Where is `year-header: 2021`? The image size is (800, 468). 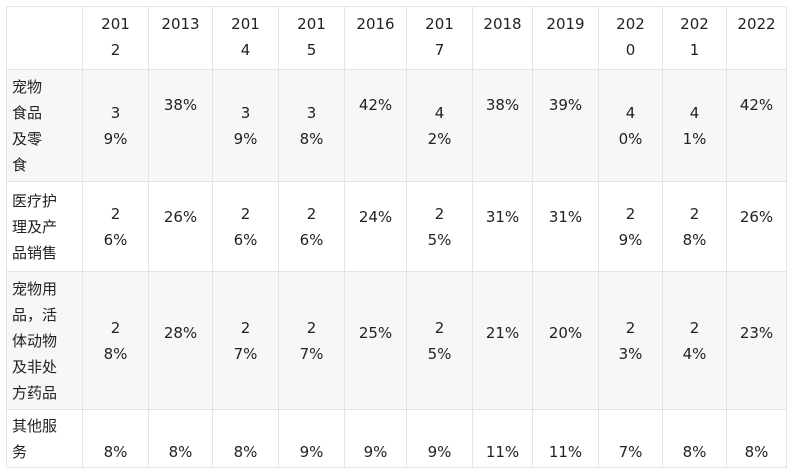
year-header: 2021 is located at coordinates (694, 38).